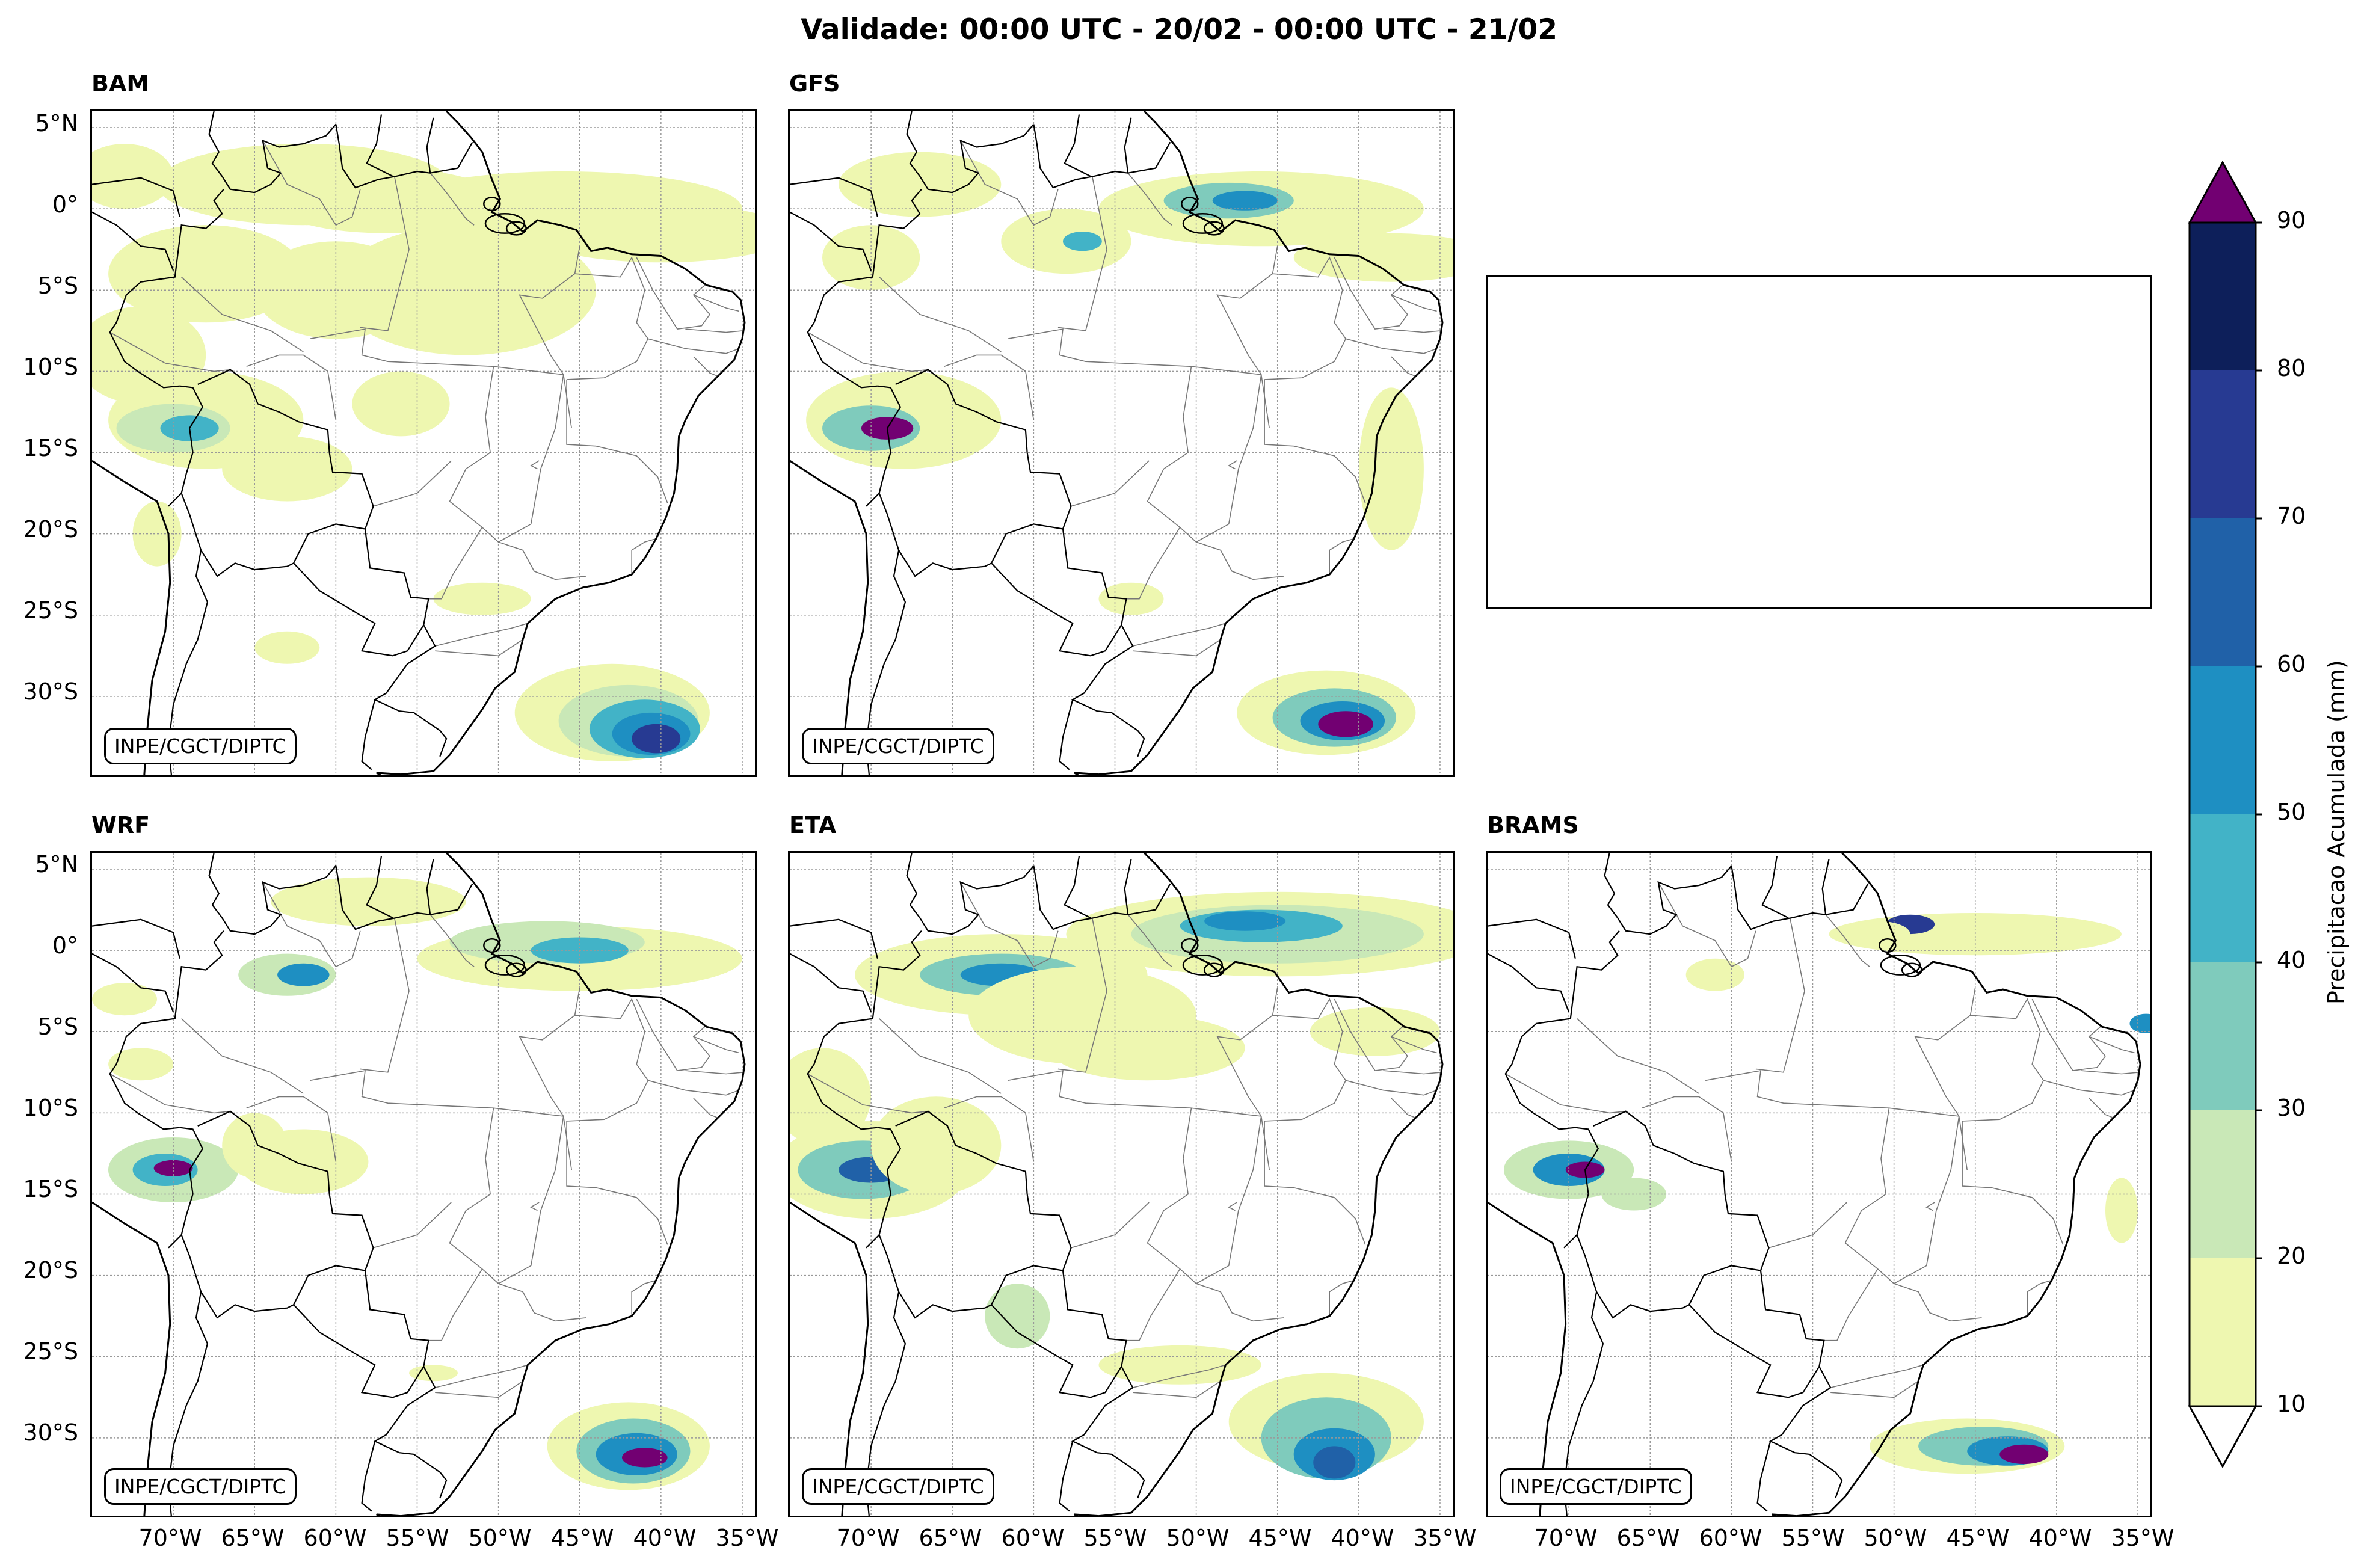 This screenshot has height=1568, width=2358. I want to click on colorbar-tick: 70, so click(2292, 516).